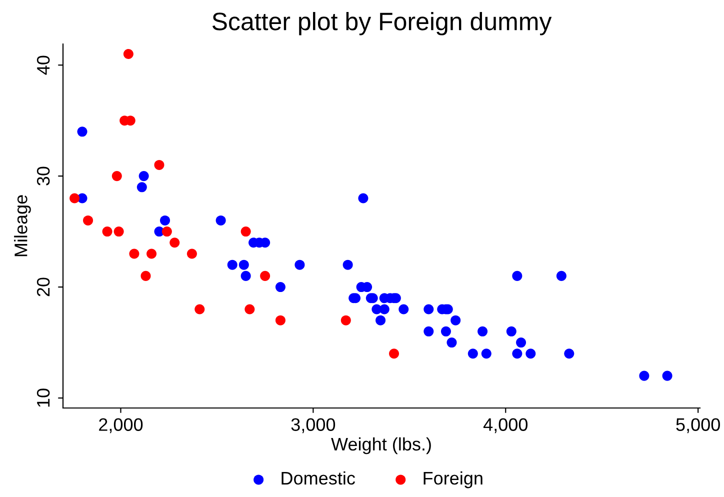  Describe the element at coordinates (43, 65) in the screenshot. I see `y-tick-label: 40` at that location.